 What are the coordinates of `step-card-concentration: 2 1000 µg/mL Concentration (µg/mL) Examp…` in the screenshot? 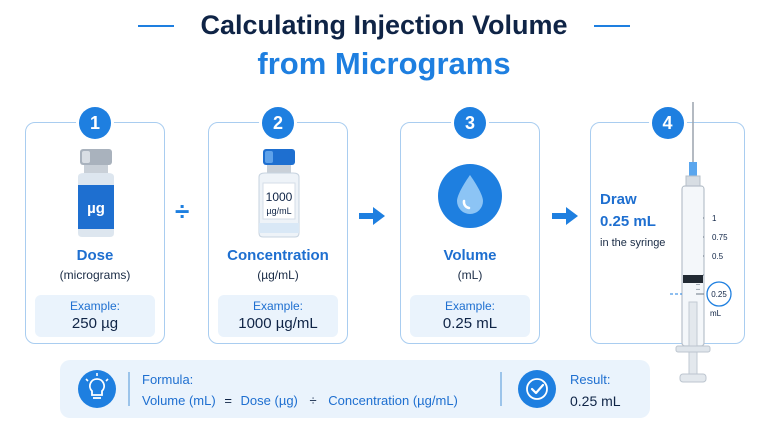 It's located at (278, 225).